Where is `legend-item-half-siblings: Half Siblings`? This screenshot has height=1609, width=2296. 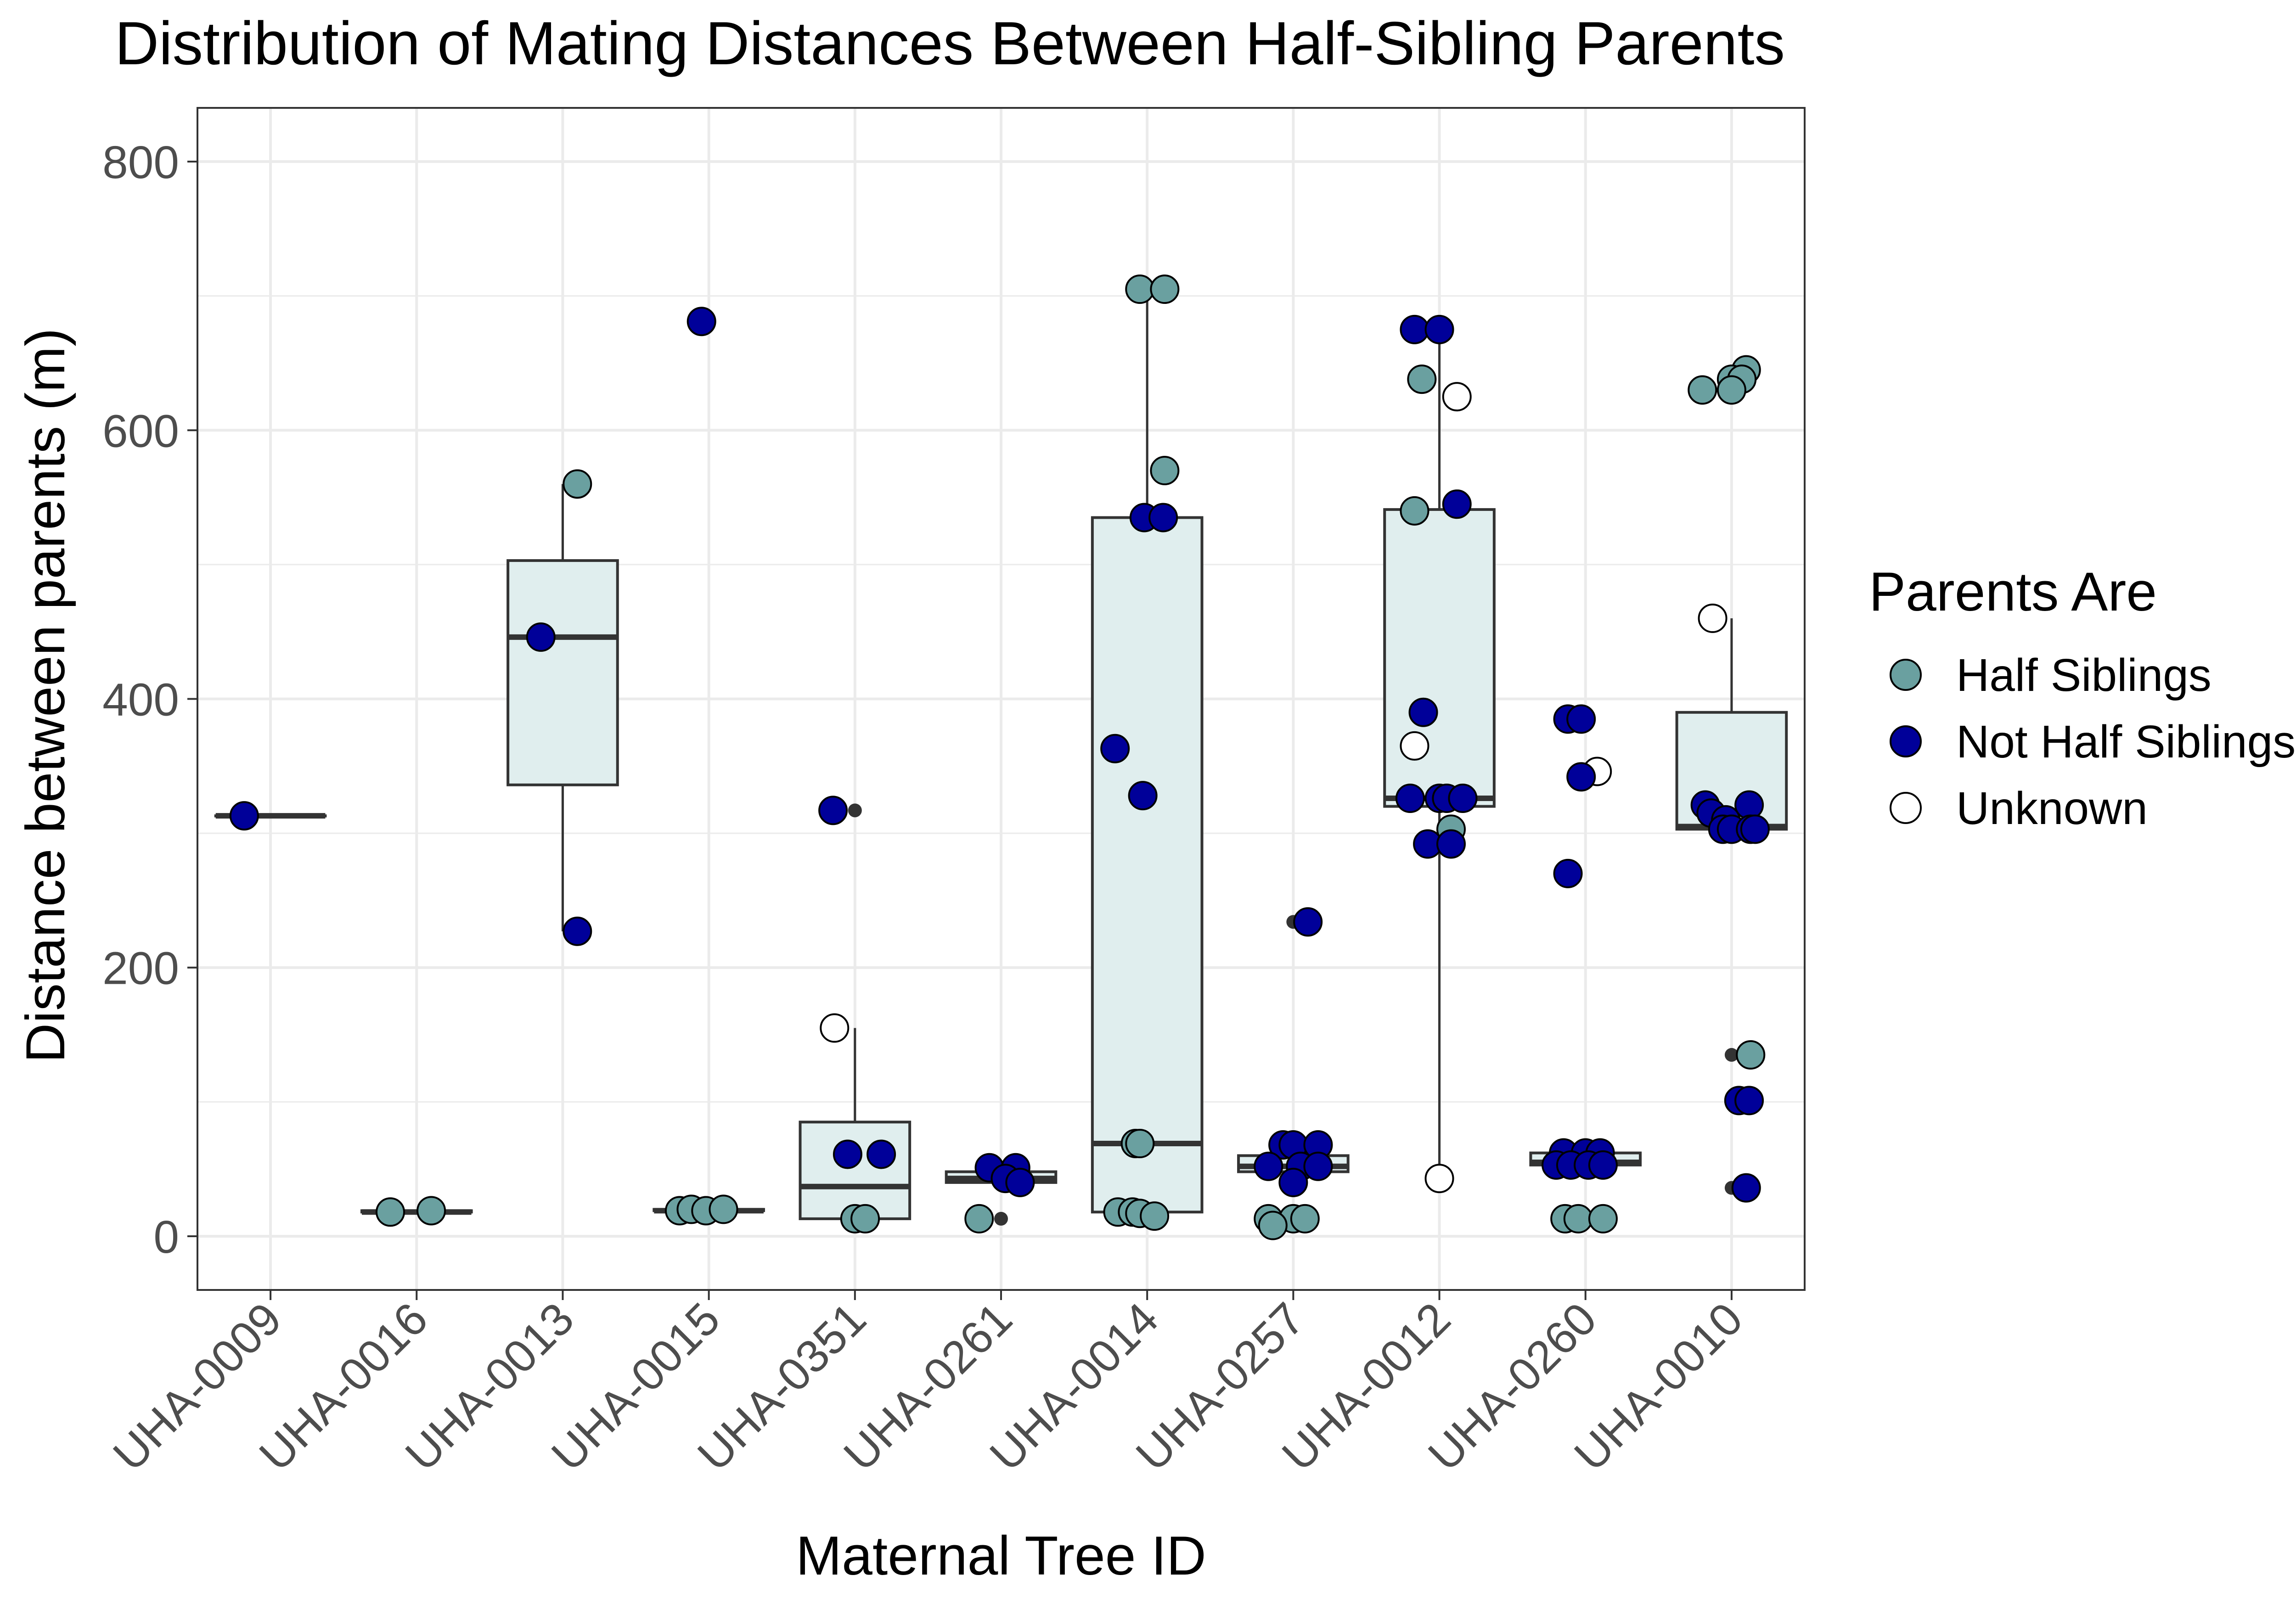 legend-item-half-siblings: Half Siblings is located at coordinates (2051, 676).